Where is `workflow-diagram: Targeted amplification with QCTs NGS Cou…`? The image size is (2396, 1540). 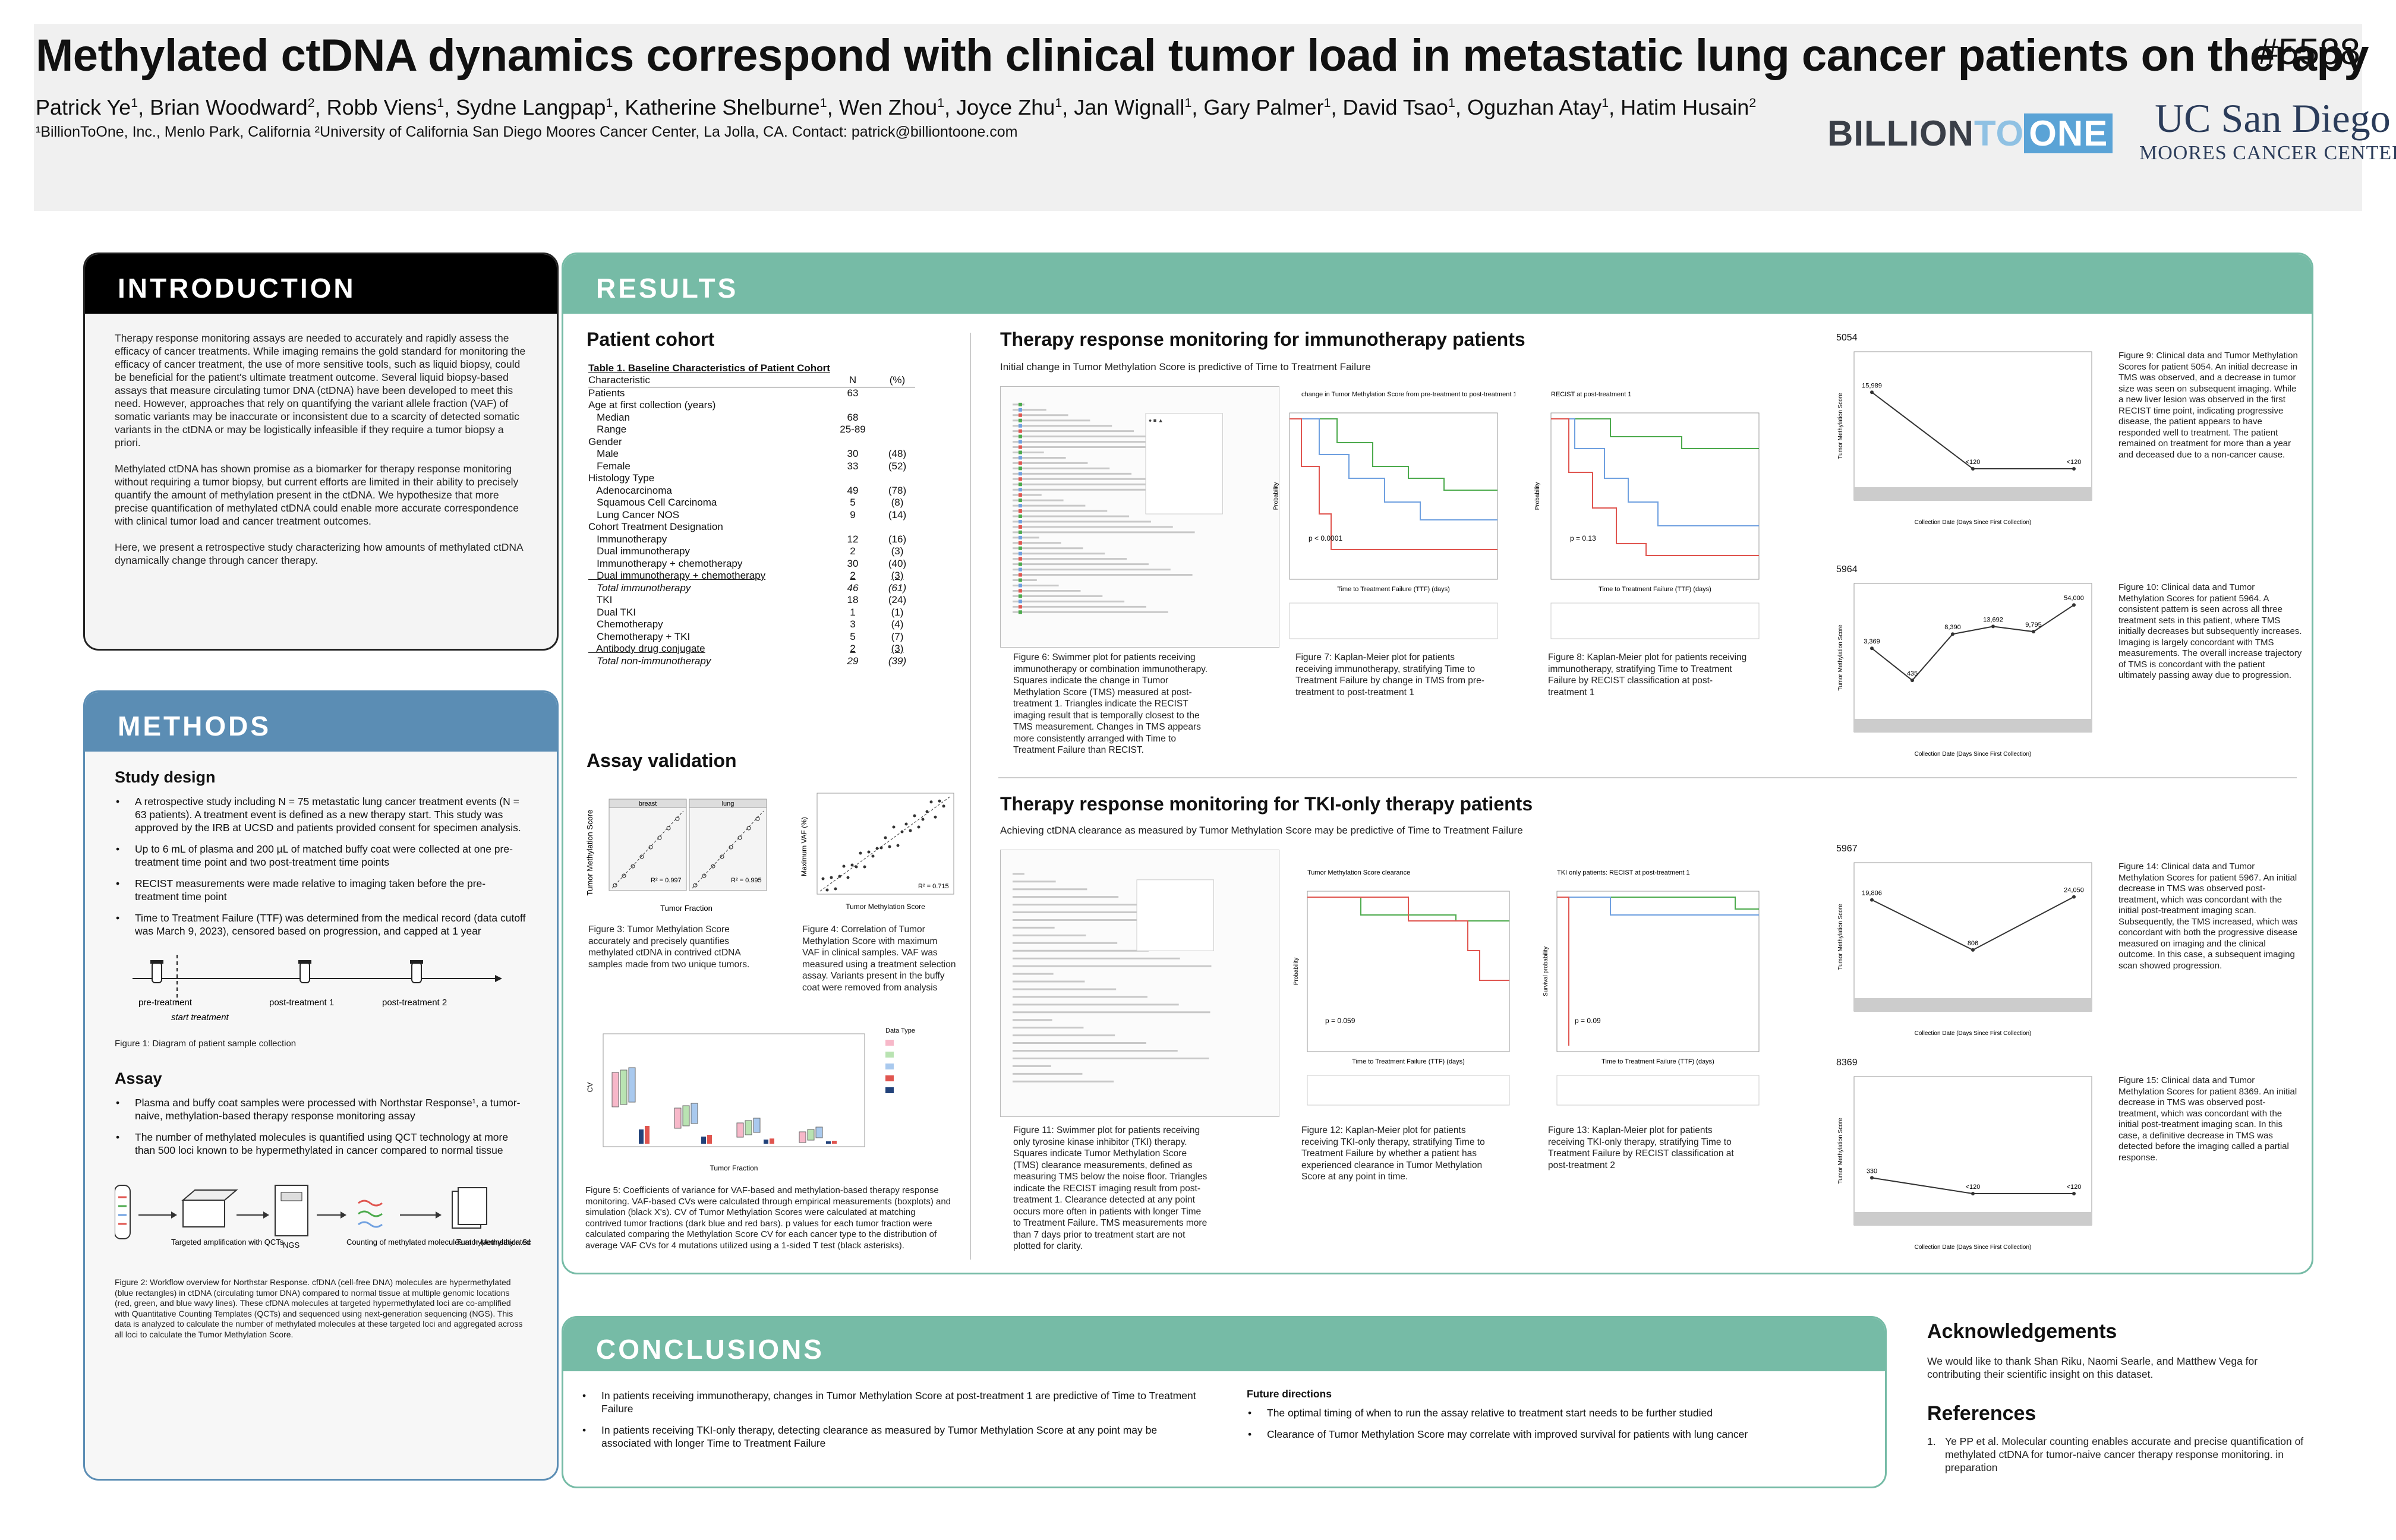 workflow-diagram: Targeted amplification with QCTs NGS Cou… is located at coordinates (329, 1217).